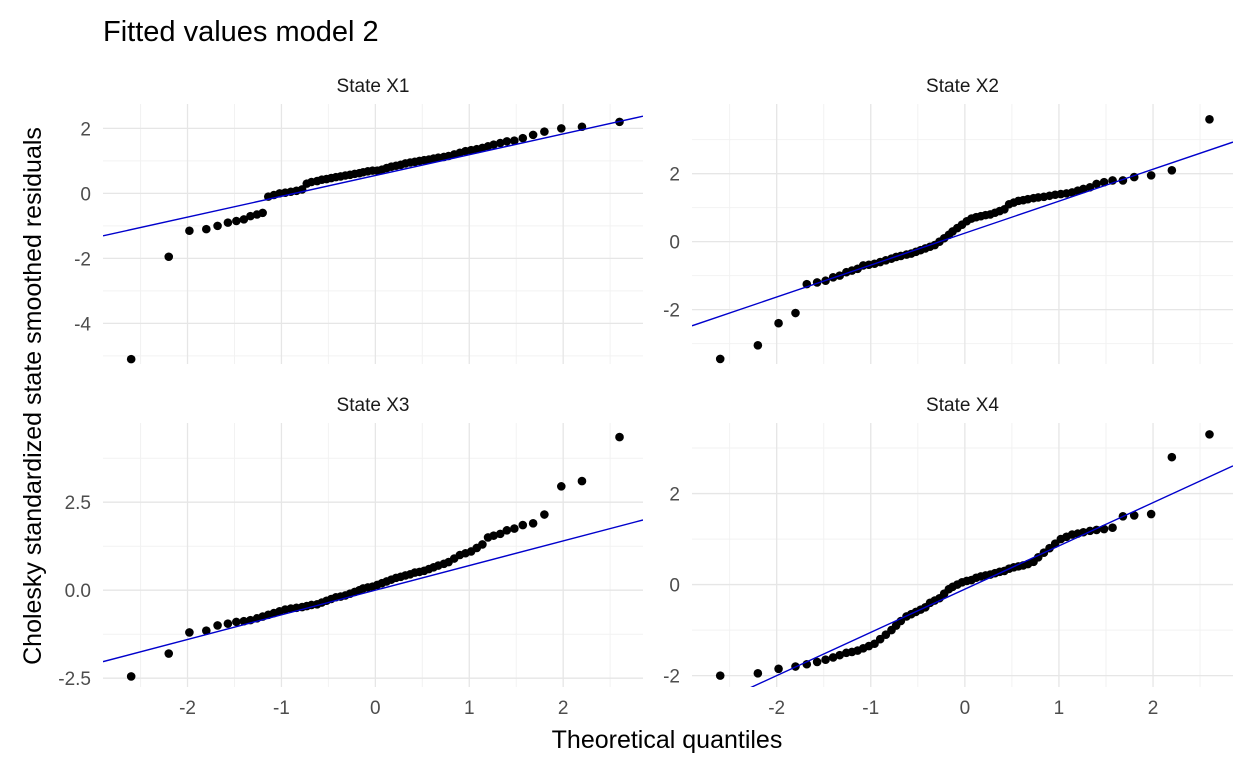  What do you see at coordinates (241, 32) in the screenshot?
I see `chart-title: Fitted values model 2` at bounding box center [241, 32].